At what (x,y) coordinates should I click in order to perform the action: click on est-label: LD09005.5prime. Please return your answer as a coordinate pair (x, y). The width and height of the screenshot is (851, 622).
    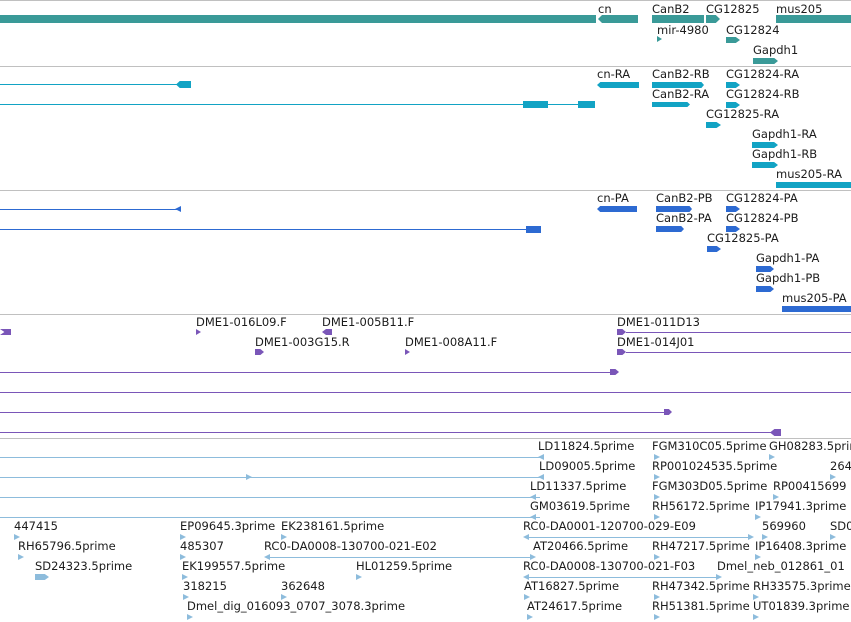
    Looking at the image, I should click on (587, 466).